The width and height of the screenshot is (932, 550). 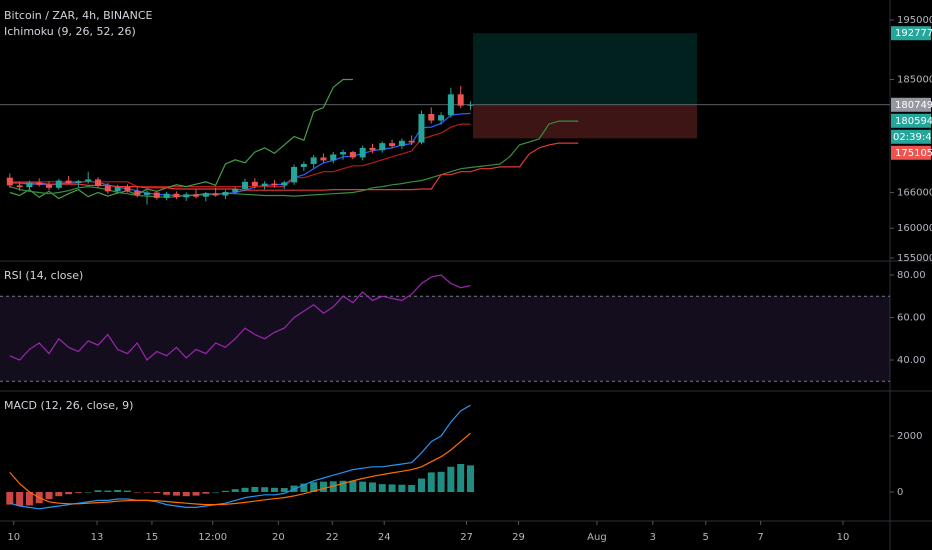 I want to click on y-tick-label: 166000, so click(x=914, y=193).